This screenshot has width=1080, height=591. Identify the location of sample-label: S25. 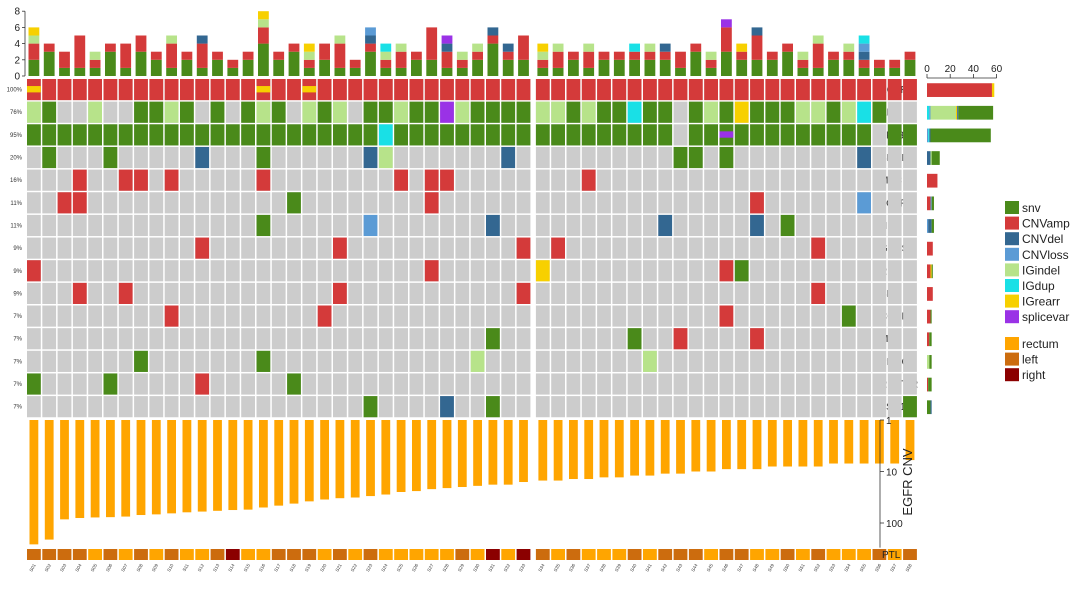
(400, 568).